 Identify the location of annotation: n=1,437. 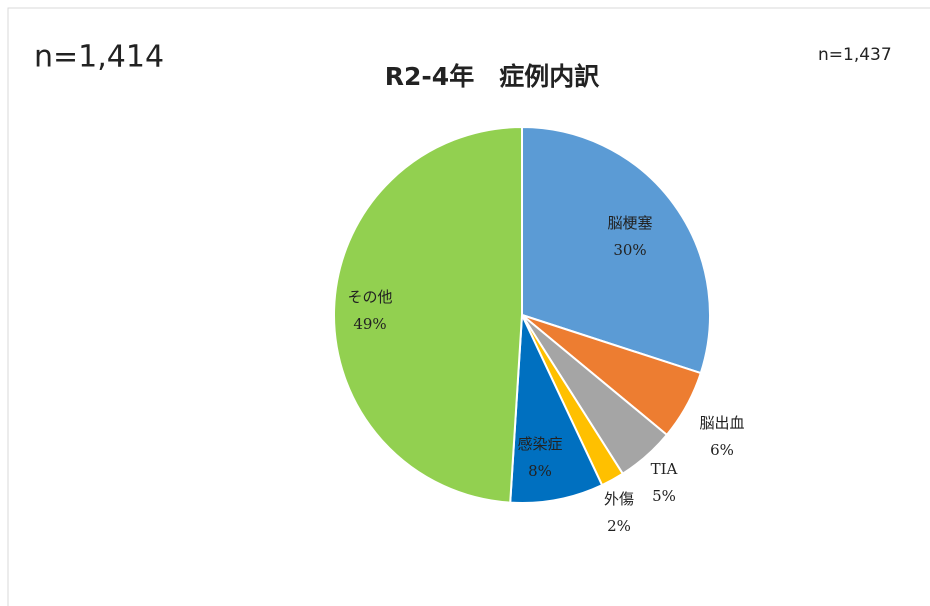
(855, 55).